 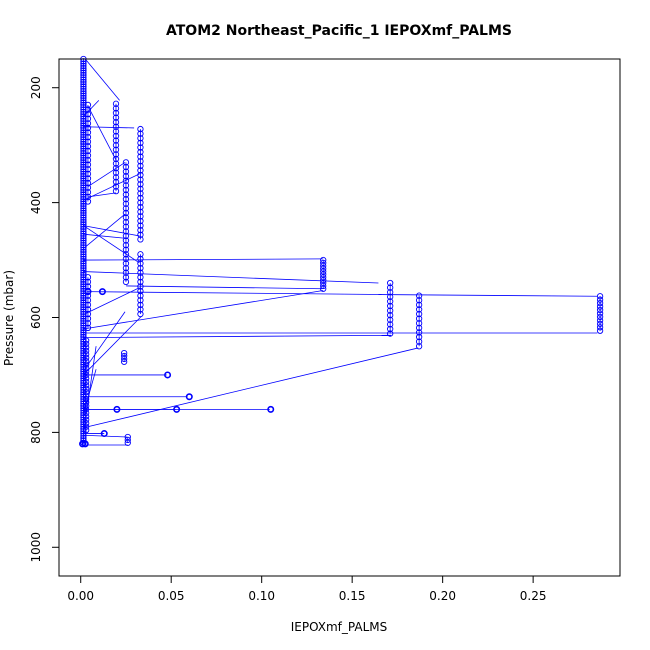 I want to click on y-tick-label: 1000, so click(x=36, y=547).